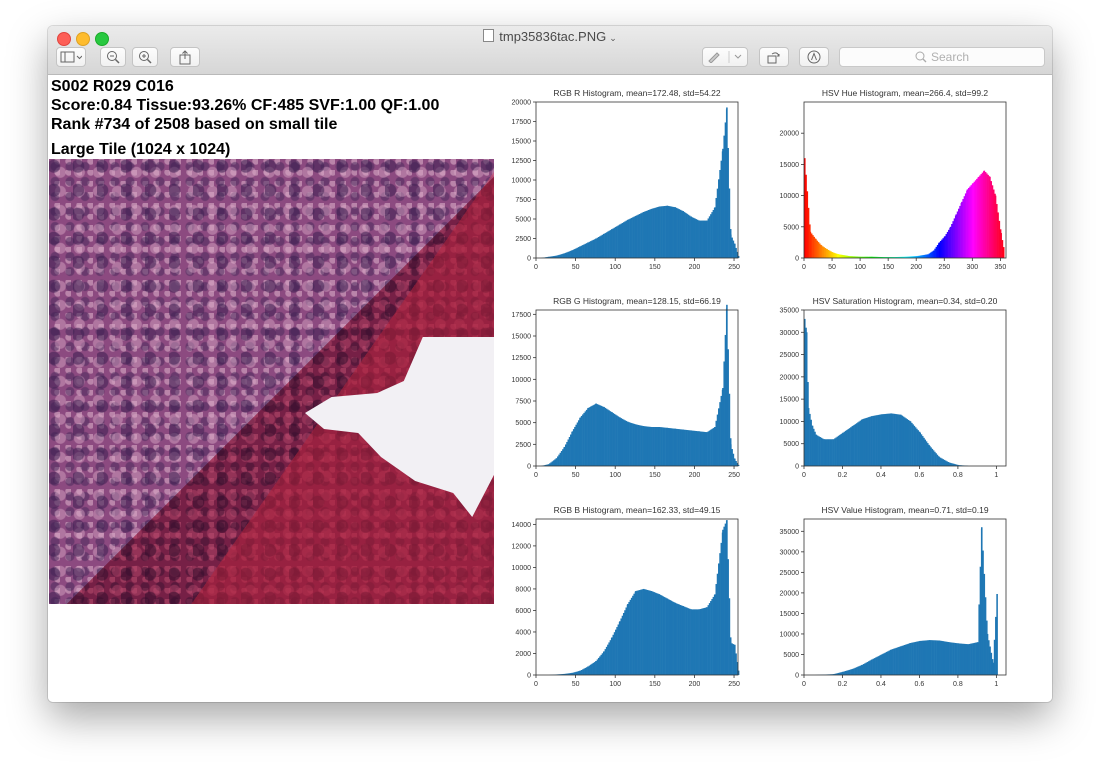 The height and width of the screenshot is (771, 1100). What do you see at coordinates (102, 39) in the screenshot?
I see `zoom-window-button` at bounding box center [102, 39].